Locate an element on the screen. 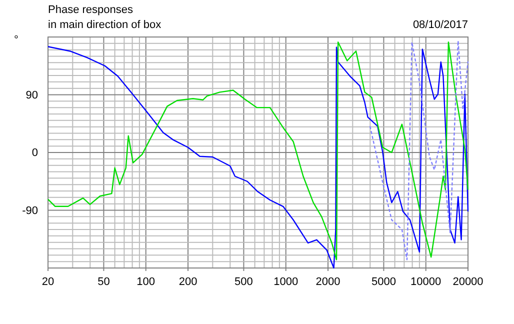 Image resolution: width=514 pixels, height=324 pixels. y-tick-label: 90 is located at coordinates (32, 95).